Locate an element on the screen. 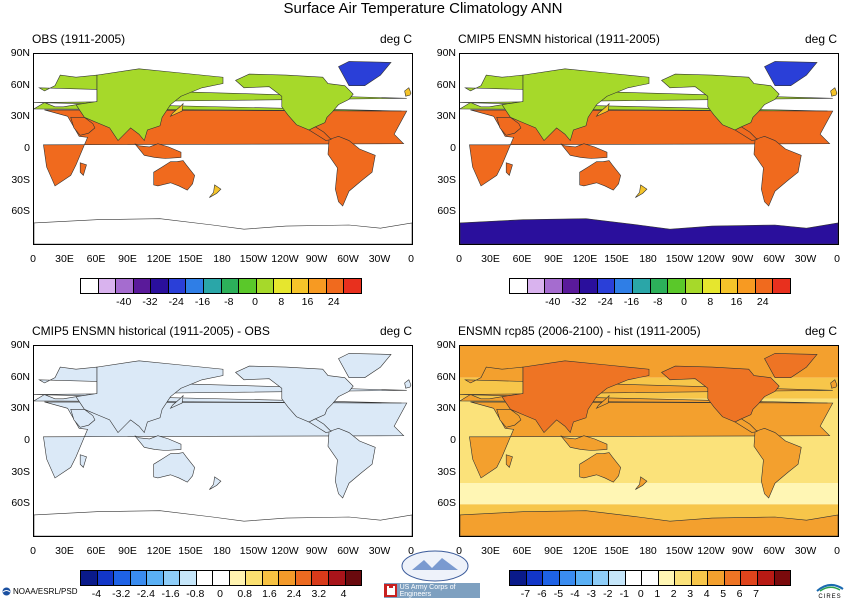 The height and width of the screenshot is (600, 846). doi-seal is located at coordinates (435, 567).